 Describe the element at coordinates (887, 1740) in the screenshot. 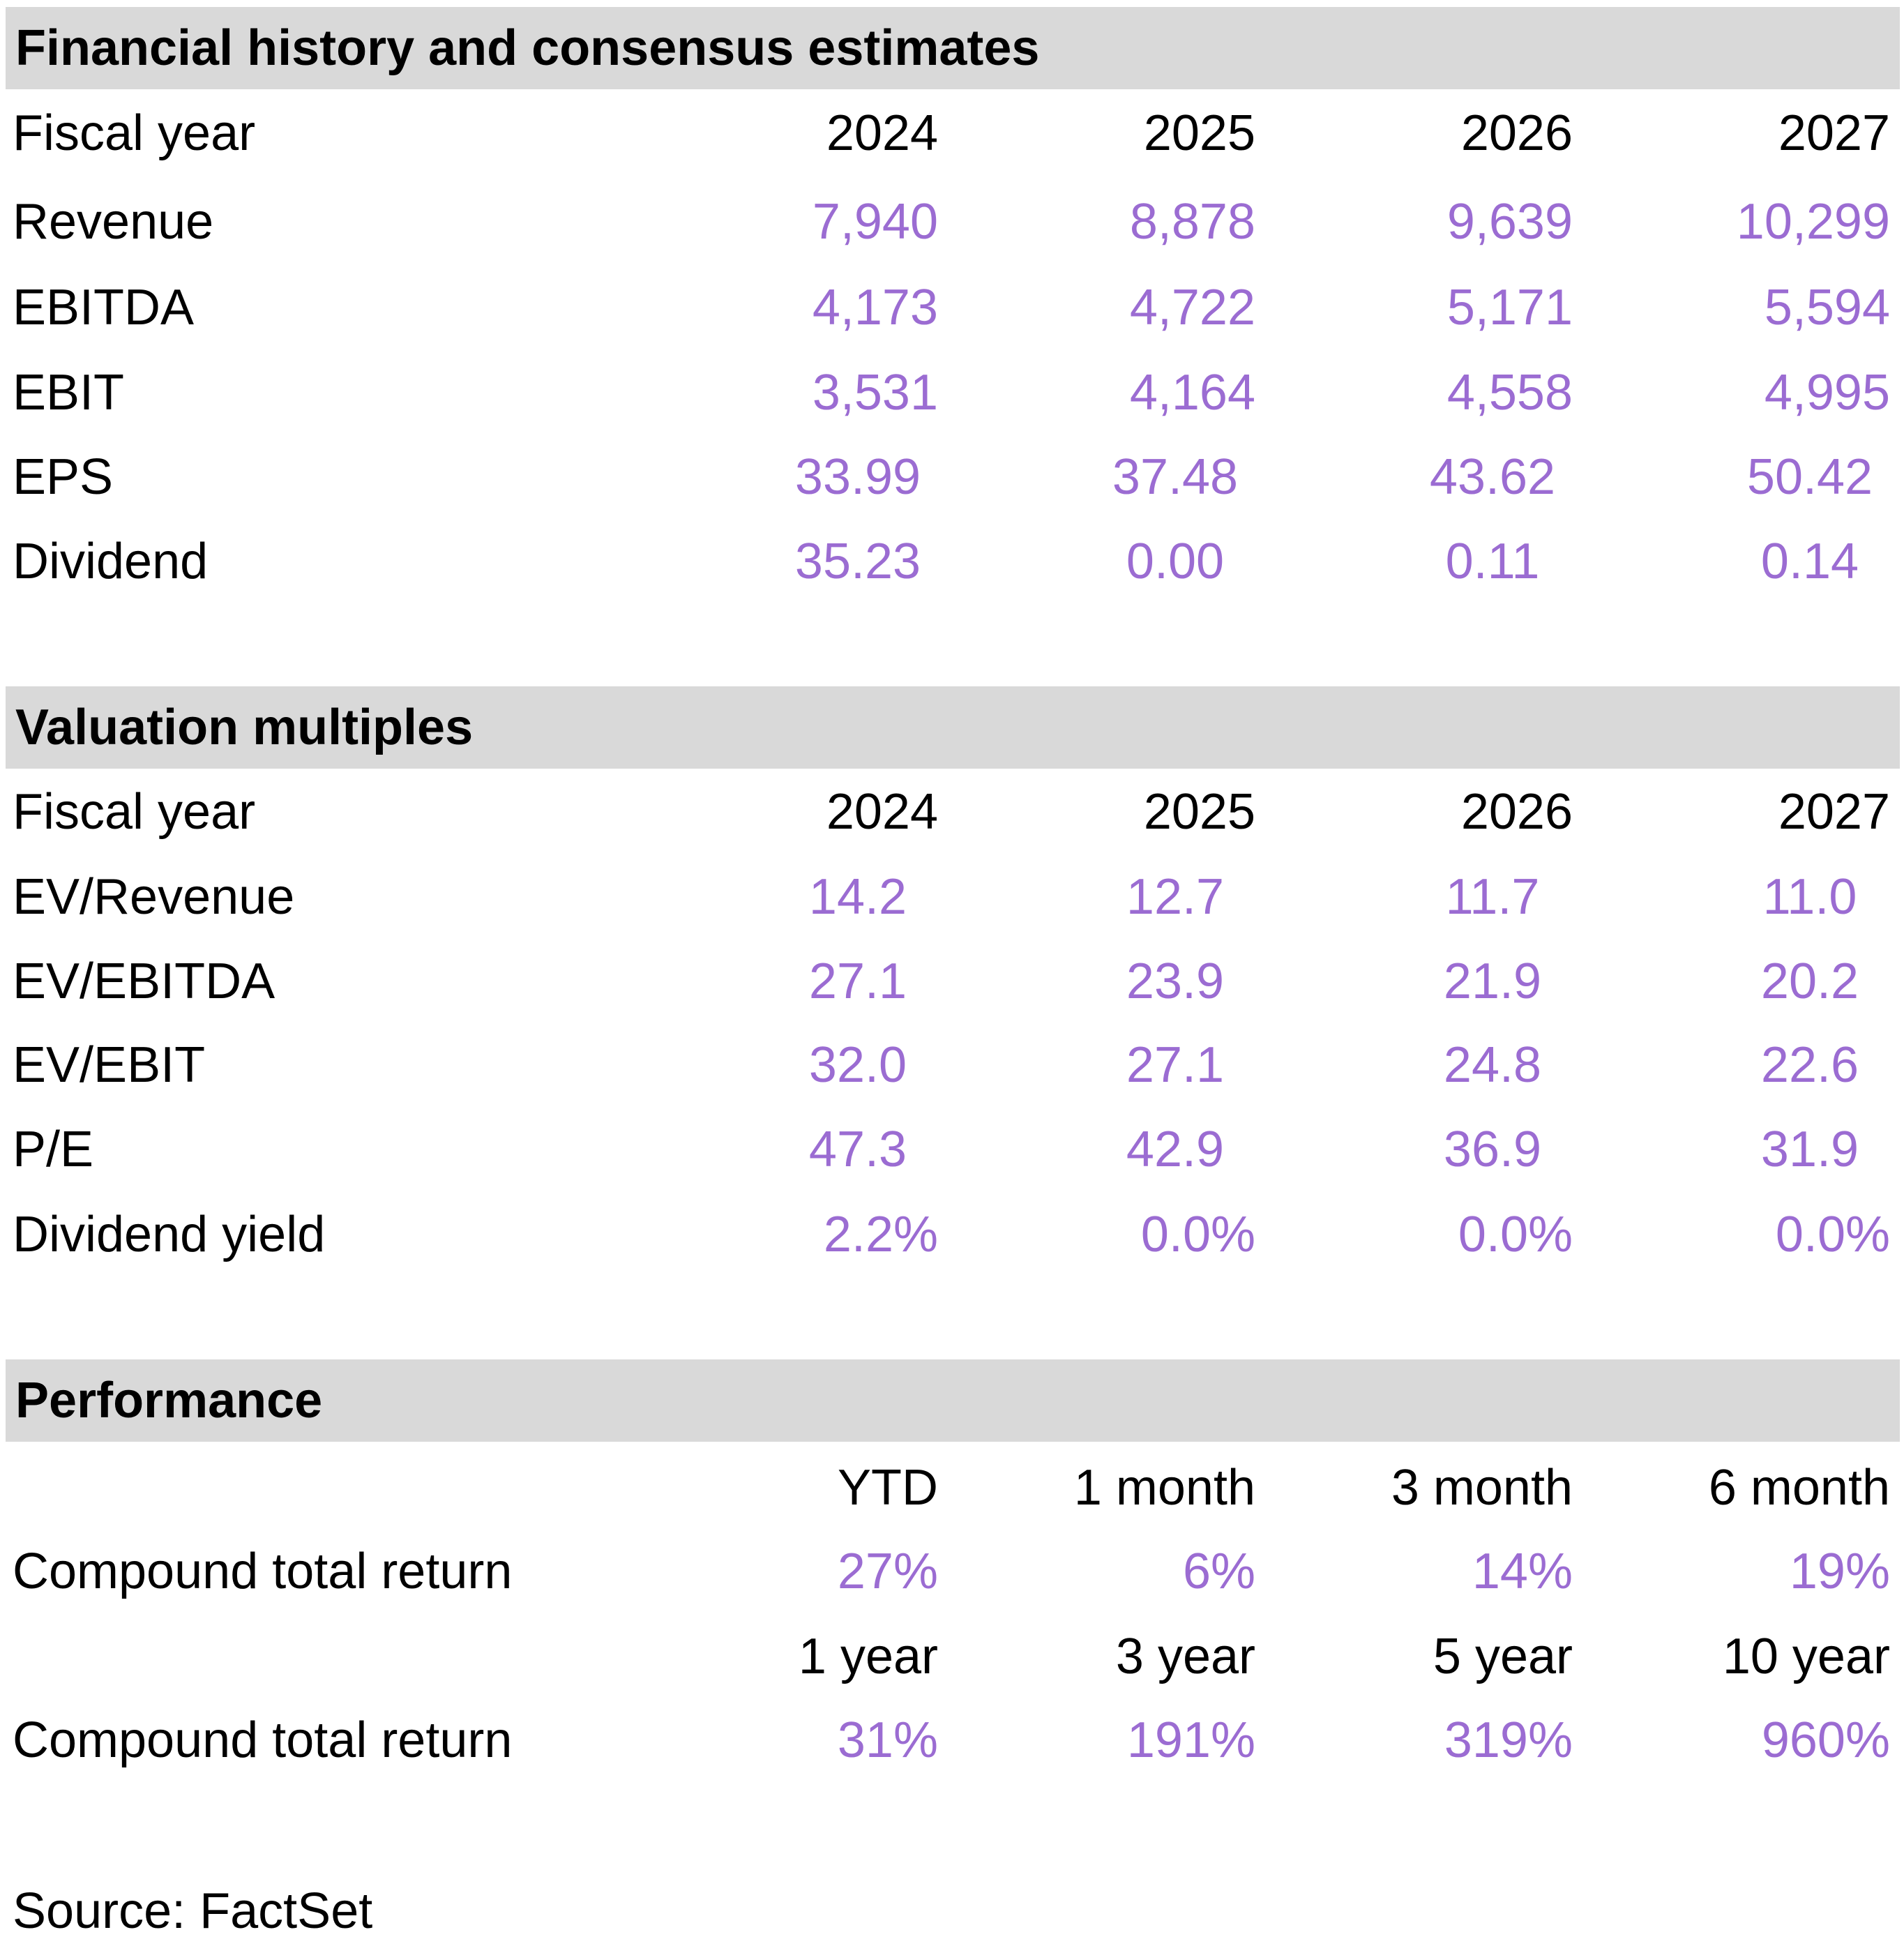

I see `value-cell: 31%` at that location.